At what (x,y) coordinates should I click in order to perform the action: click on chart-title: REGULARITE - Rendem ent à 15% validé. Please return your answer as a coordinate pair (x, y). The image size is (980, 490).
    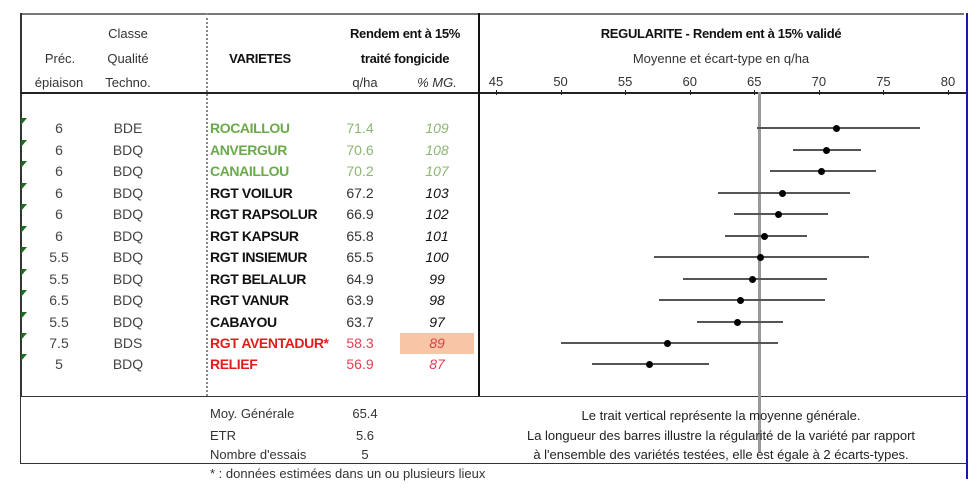
    Looking at the image, I should click on (721, 33).